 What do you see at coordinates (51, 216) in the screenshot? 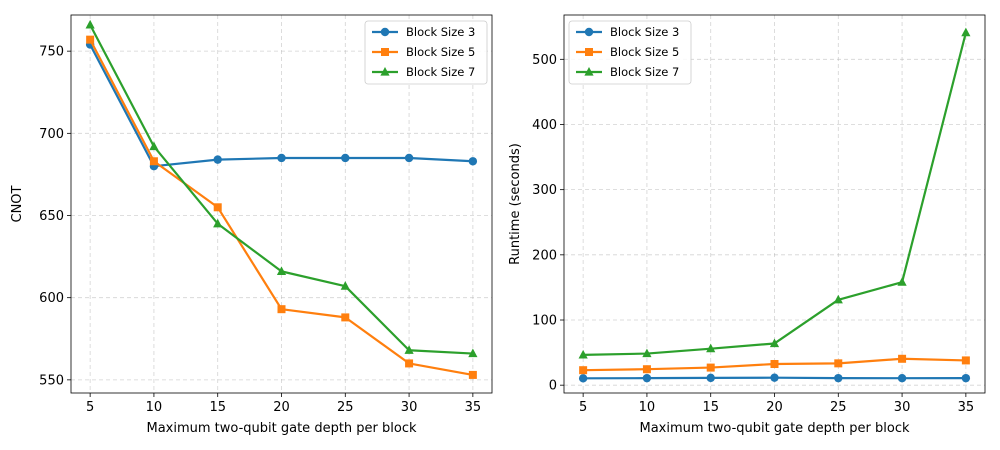
I see `y-tick-label: 650` at bounding box center [51, 216].